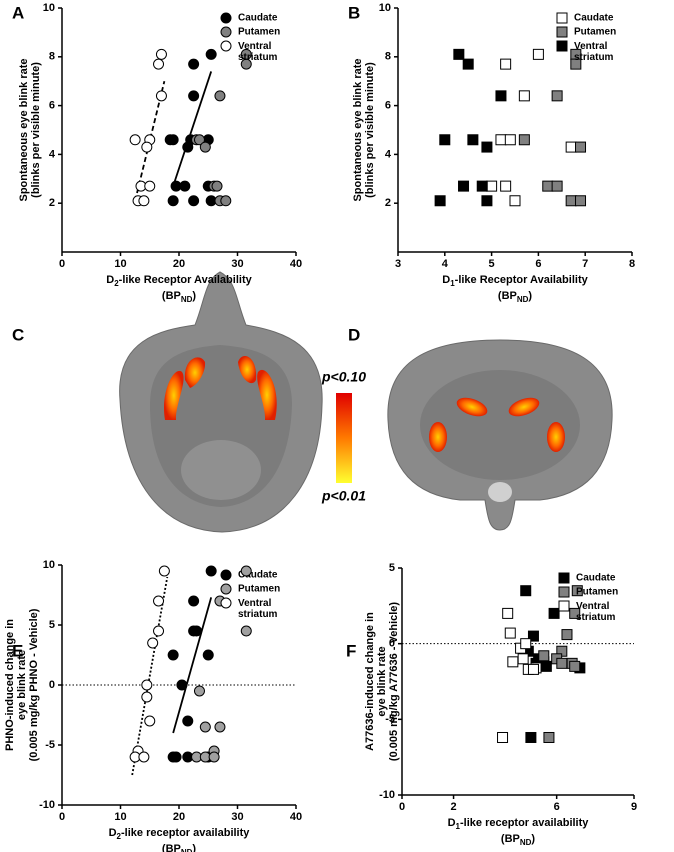 The width and height of the screenshot is (674, 852). Describe the element at coordinates (392, 644) in the screenshot. I see `y-tick-label: 0` at that location.